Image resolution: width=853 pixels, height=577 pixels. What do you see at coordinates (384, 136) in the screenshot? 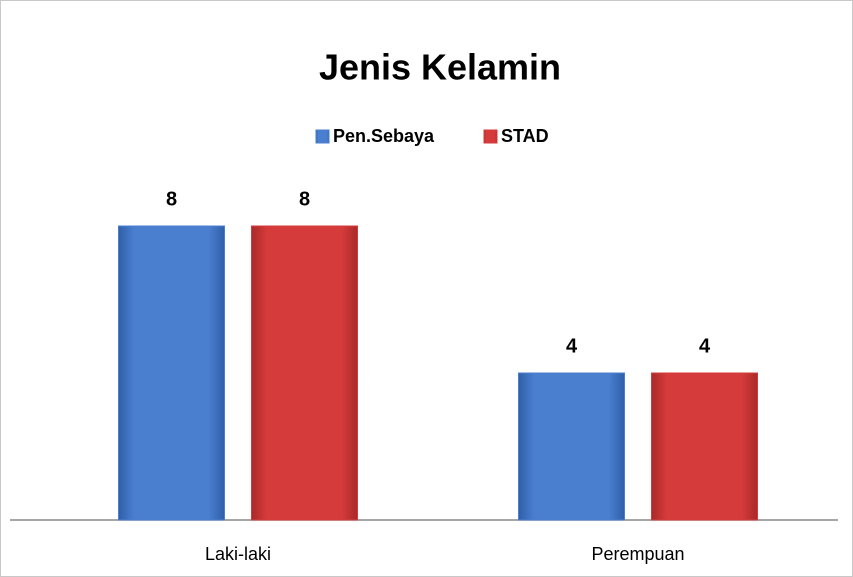
I see `legend-label: Pen.Sebaya` at bounding box center [384, 136].